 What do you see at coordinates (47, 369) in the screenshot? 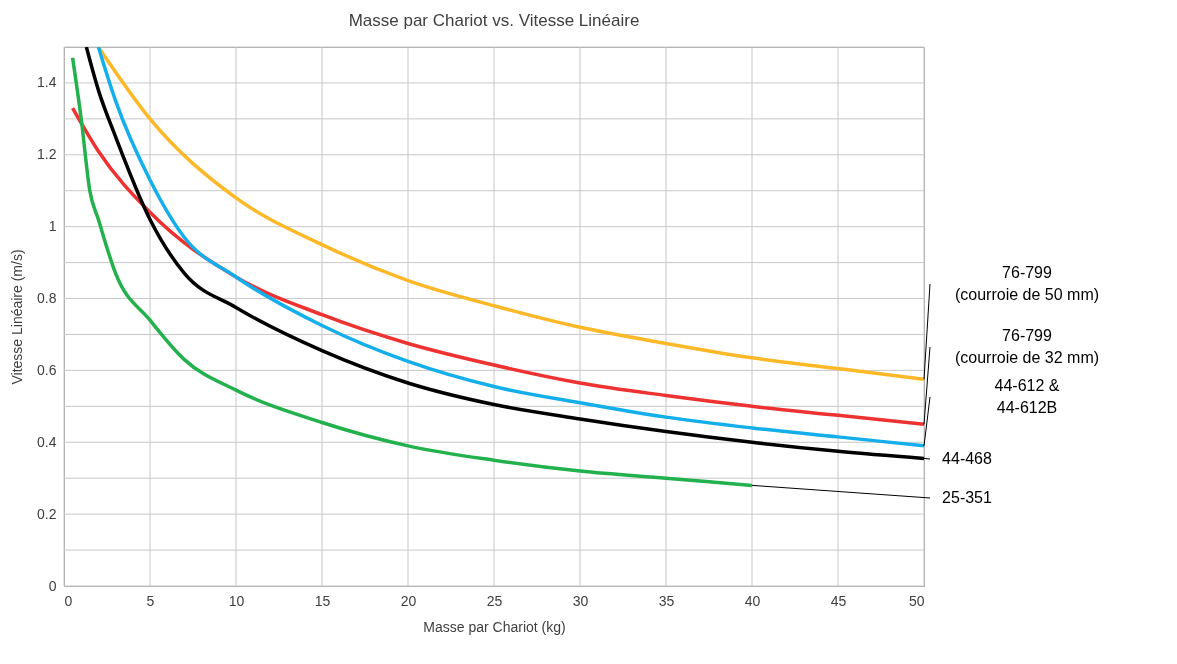
I see `y-tick-label: 0.6` at bounding box center [47, 369].